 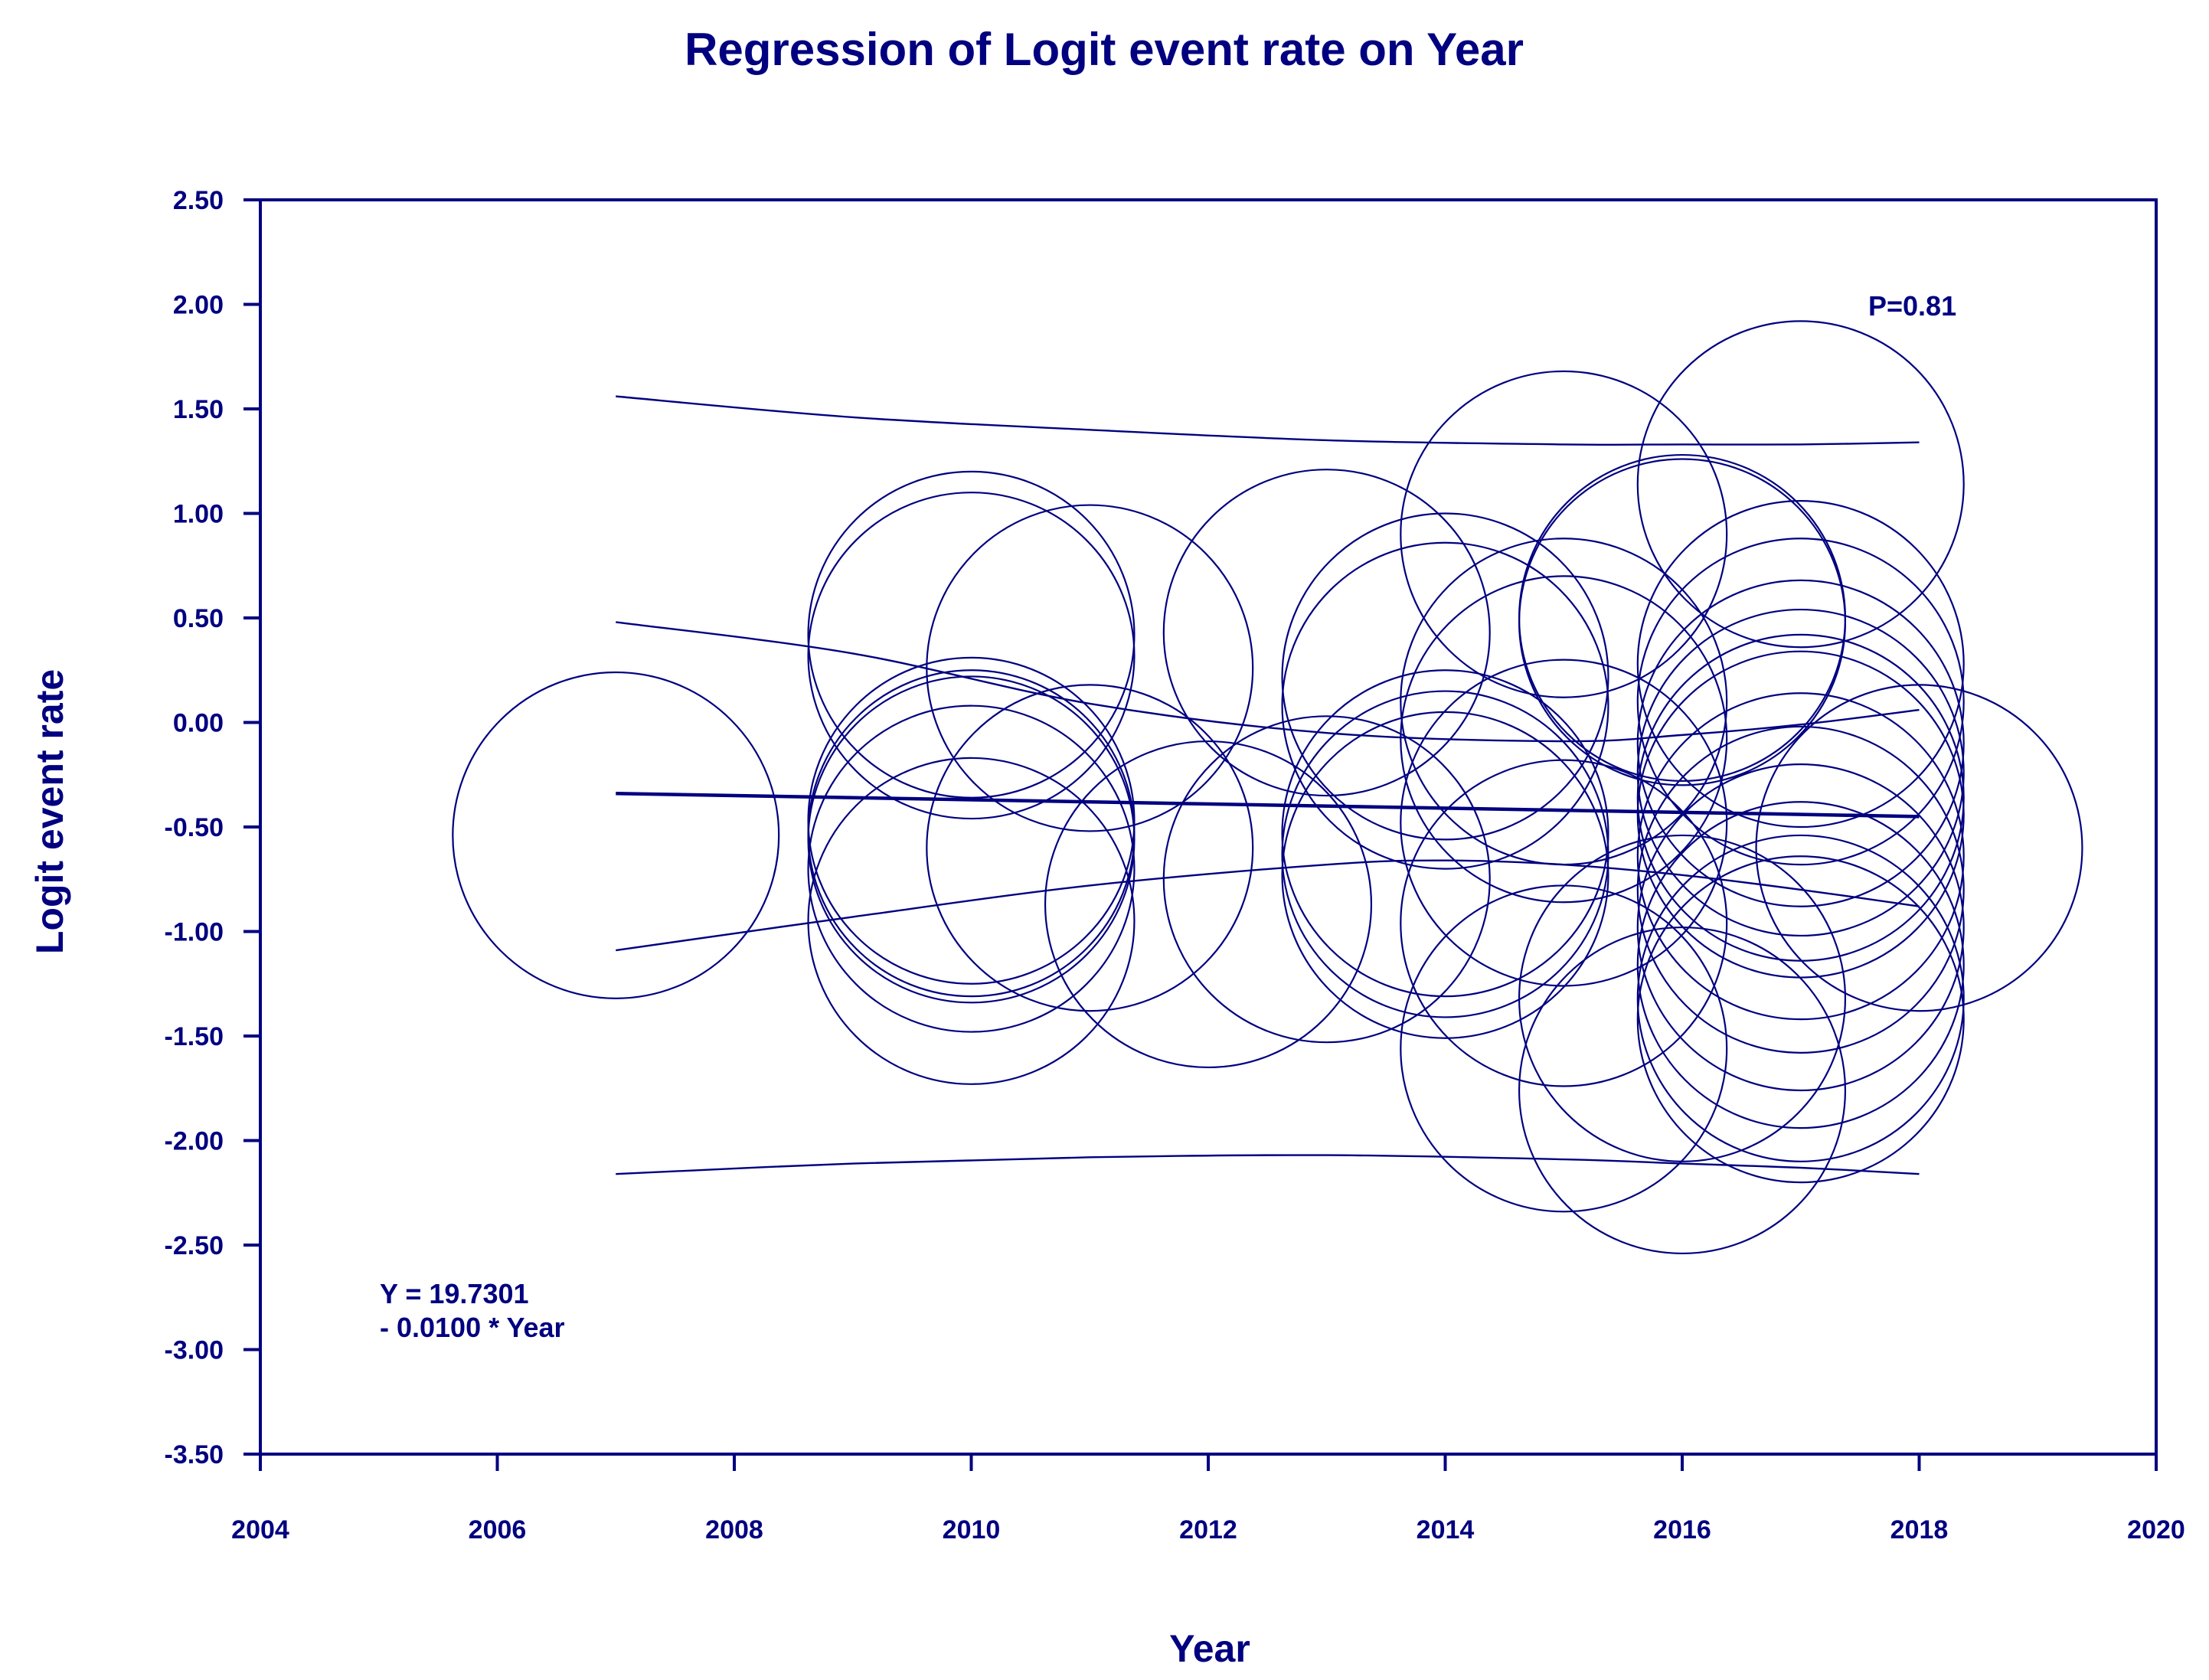 I want to click on y-axis-title: Logit event rate, so click(x=49, y=811).